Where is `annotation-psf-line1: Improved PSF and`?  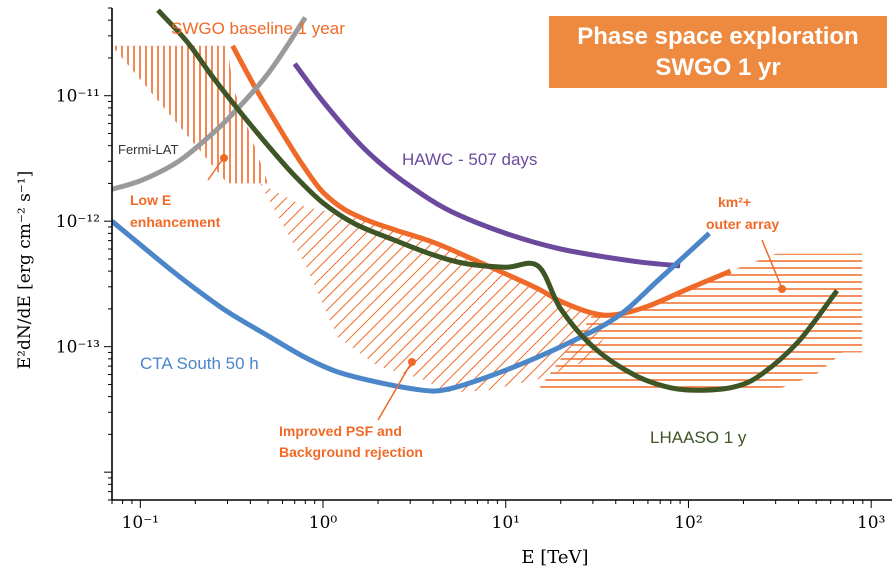 annotation-psf-line1: Improved PSF and is located at coordinates (340, 431).